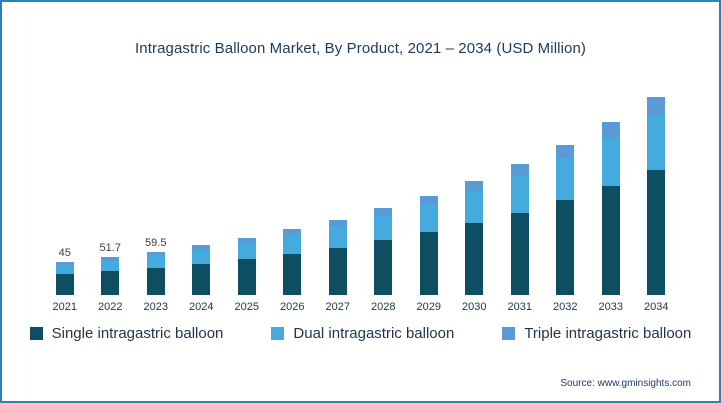  Describe the element at coordinates (201, 307) in the screenshot. I see `x-axis-label: 2024` at that location.